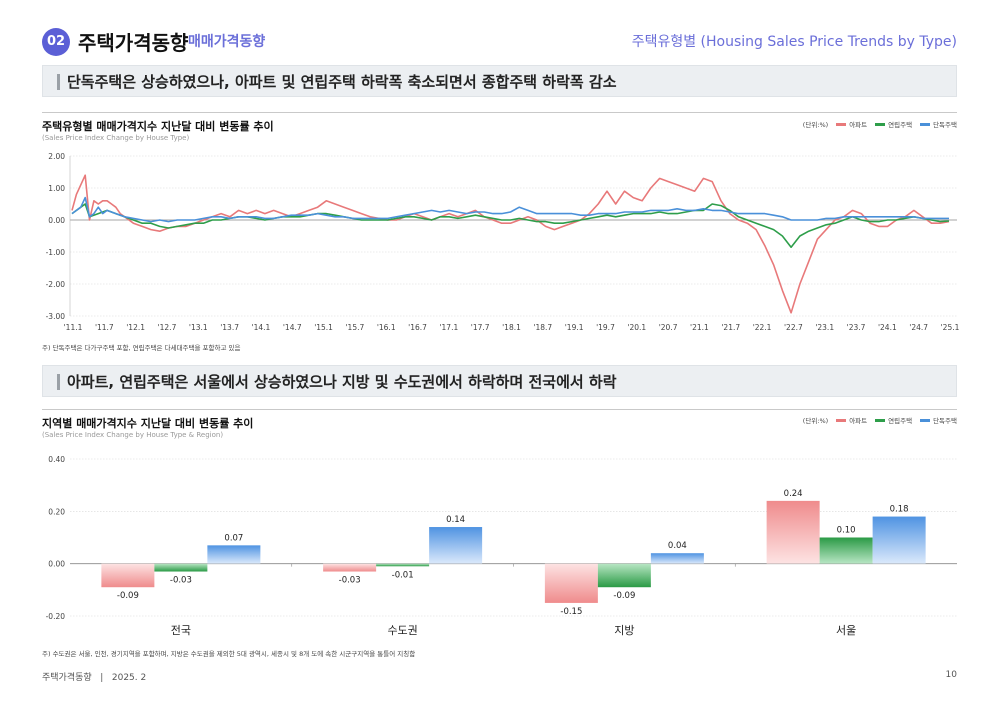 The height and width of the screenshot is (707, 1000). Describe the element at coordinates (323, 327) in the screenshot. I see `x-tick-label: '15.1` at that location.